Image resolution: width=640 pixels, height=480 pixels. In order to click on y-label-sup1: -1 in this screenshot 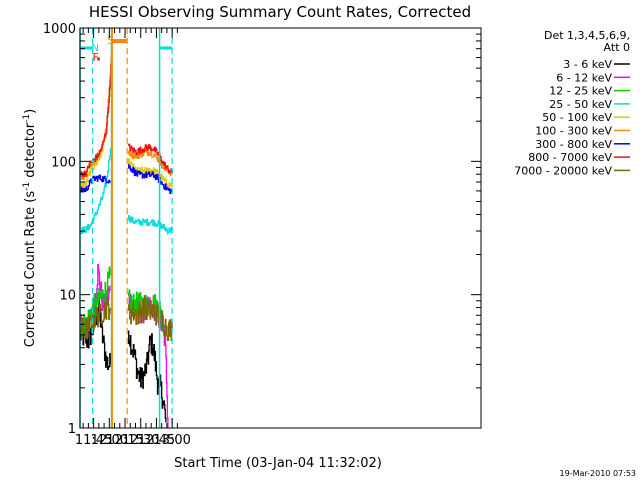, I will do `click(27, 186)`.